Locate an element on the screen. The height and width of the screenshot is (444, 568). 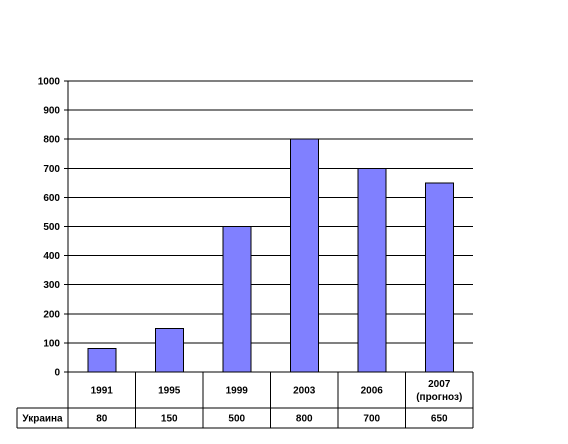
y-tick-label: 300 is located at coordinates (51, 285).